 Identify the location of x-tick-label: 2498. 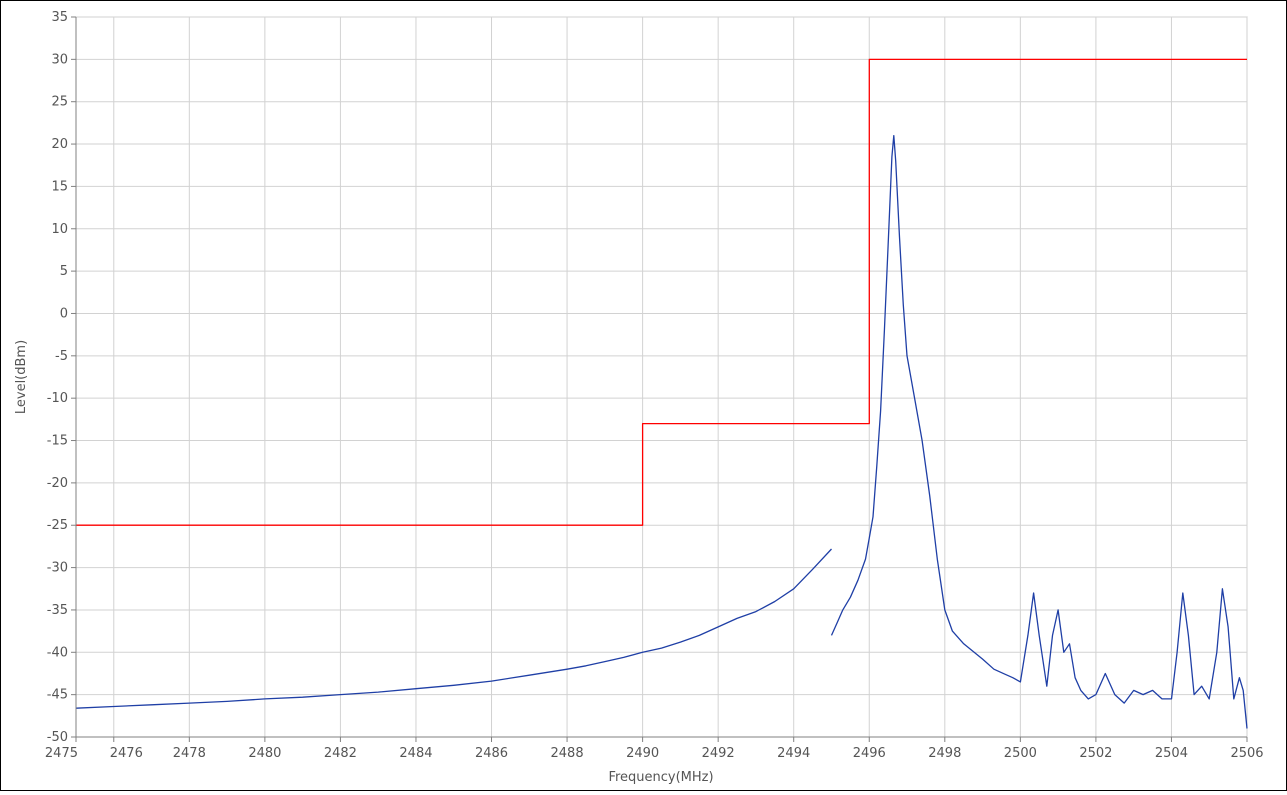
(944, 753).